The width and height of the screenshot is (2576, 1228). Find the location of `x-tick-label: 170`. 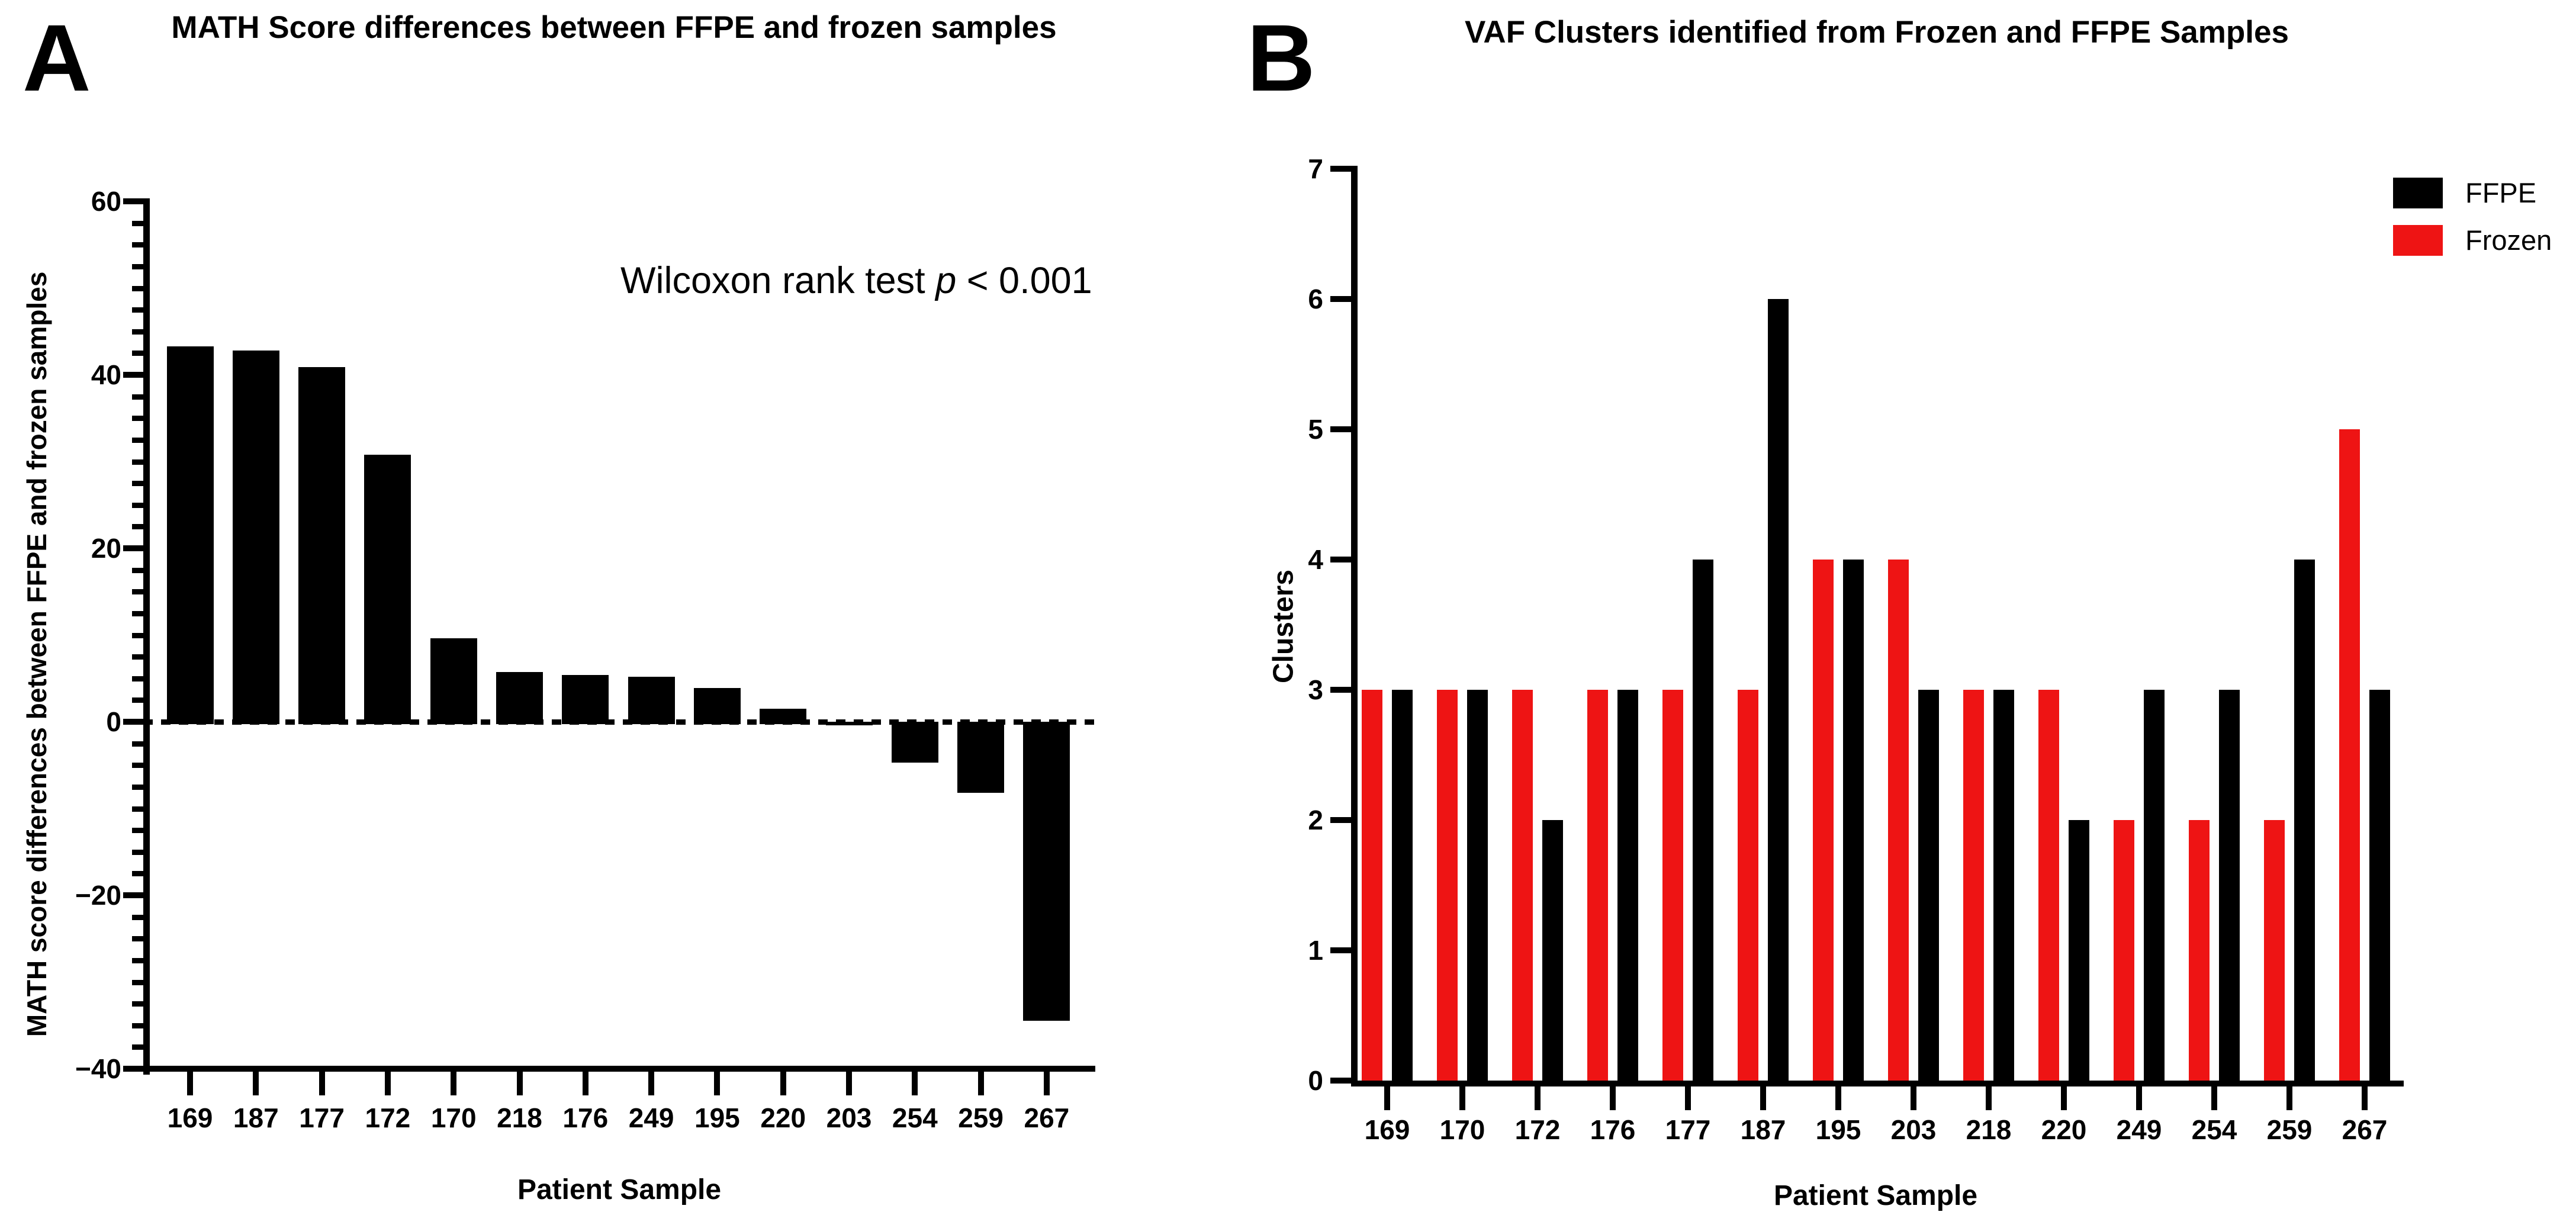

x-tick-label: 170 is located at coordinates (454, 1117).